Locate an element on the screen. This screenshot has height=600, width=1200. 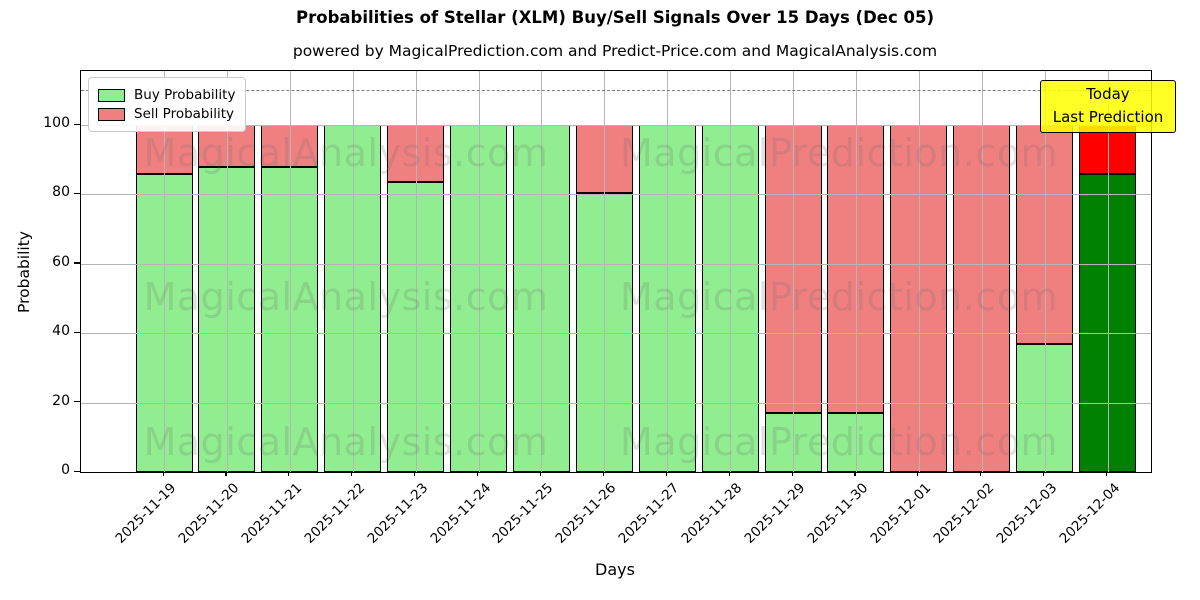
today-annotation: Today Last Prediction is located at coordinates (1108, 106).